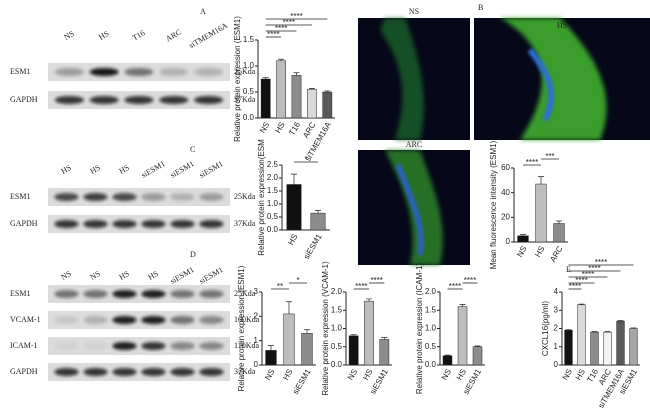  What do you see at coordinates (245, 99) in the screenshot?
I see `size-label: 37Kda` at bounding box center [245, 99].